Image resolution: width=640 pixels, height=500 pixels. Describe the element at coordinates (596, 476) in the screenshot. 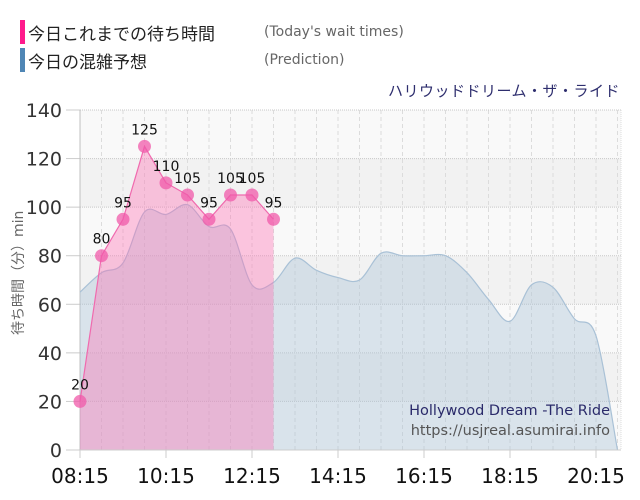

I see `svg-text: 20:15` at that location.